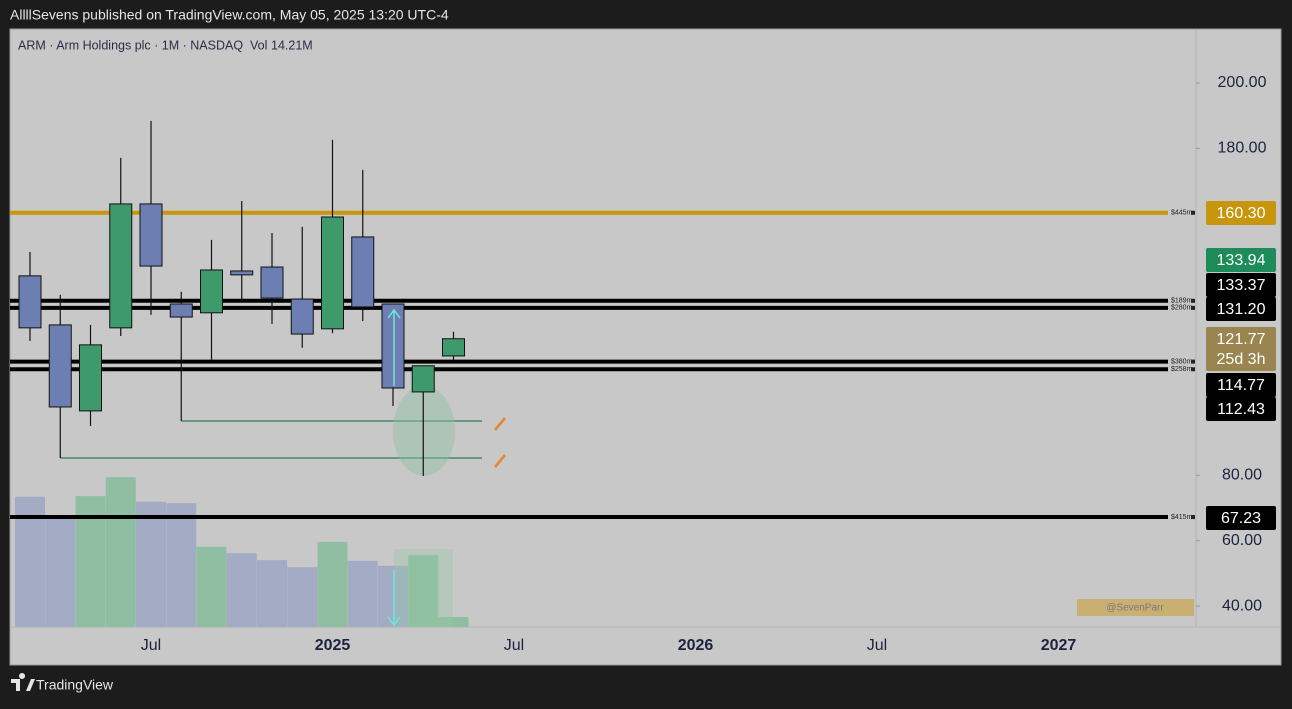 The image size is (1292, 709). I want to click on y-tick-label: 40.00, so click(1242, 605).